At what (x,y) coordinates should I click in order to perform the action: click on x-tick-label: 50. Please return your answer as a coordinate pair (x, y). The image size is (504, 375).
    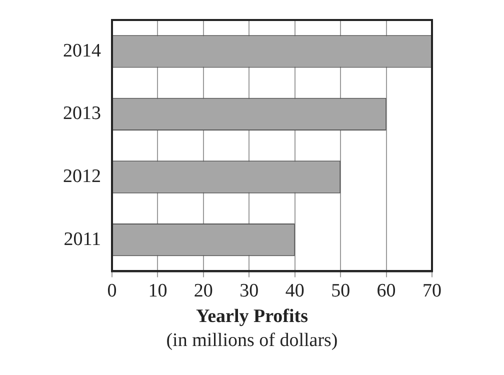
    Looking at the image, I should click on (340, 291).